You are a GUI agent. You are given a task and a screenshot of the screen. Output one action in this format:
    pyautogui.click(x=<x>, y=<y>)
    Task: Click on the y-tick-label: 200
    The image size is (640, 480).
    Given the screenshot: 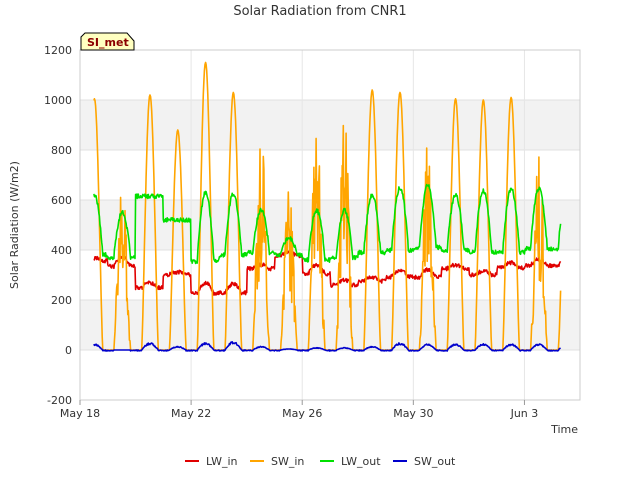 What is the action you would take?
    pyautogui.click(x=61, y=300)
    